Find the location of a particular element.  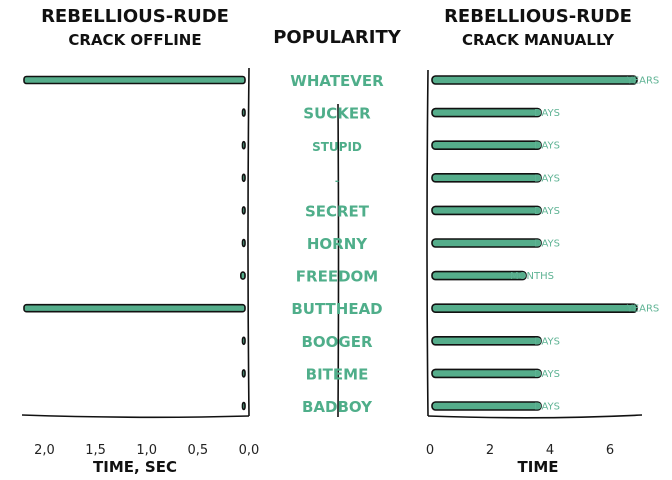

right-chart-title: REBELLIOUS-RUDE is located at coordinates (538, 16).